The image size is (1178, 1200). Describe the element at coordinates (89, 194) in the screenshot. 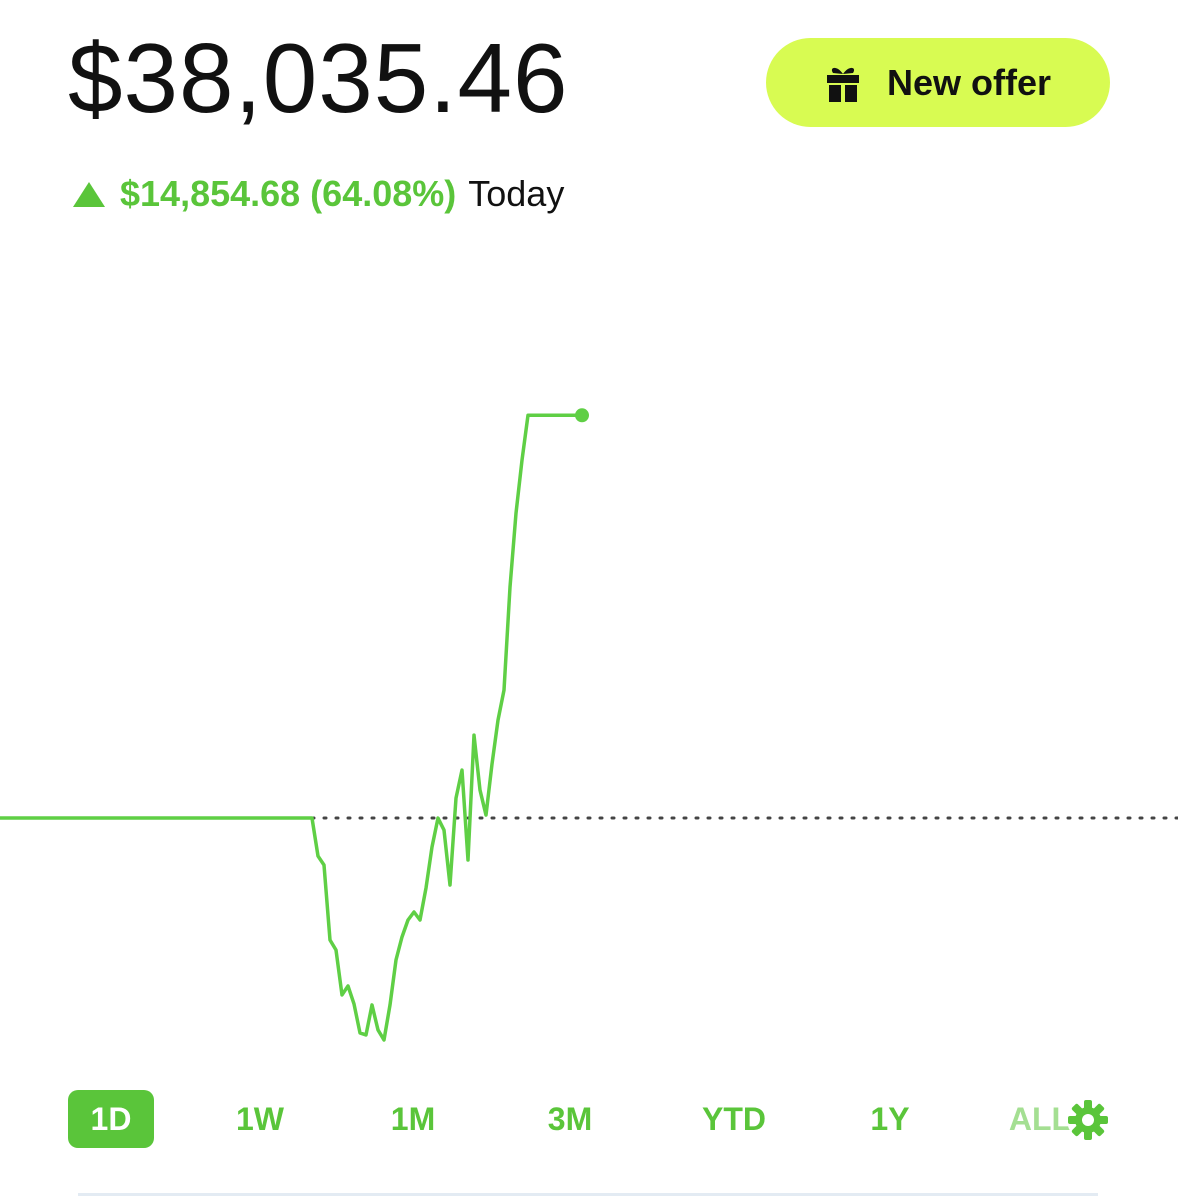

I see `up-triangle` at that location.